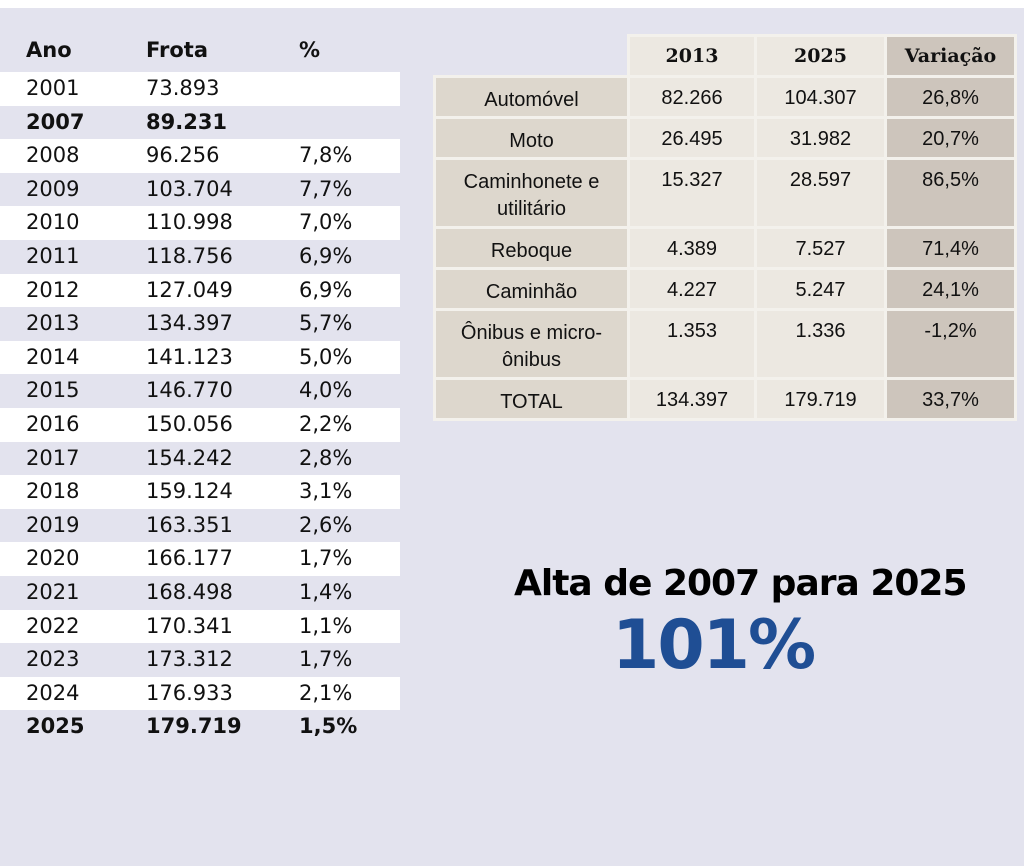  Describe the element at coordinates (692, 344) in the screenshot. I see `value-2013-cell: 1.353` at that location.